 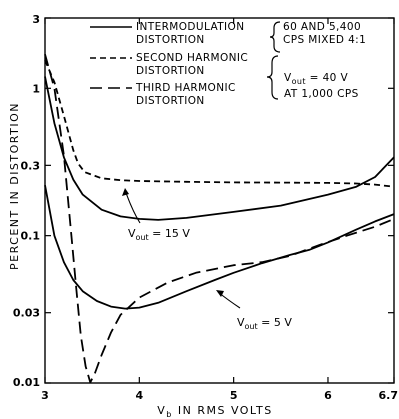 I want to click on y-axis-label: PERCENT IN DISTORTION, so click(x=14, y=186).